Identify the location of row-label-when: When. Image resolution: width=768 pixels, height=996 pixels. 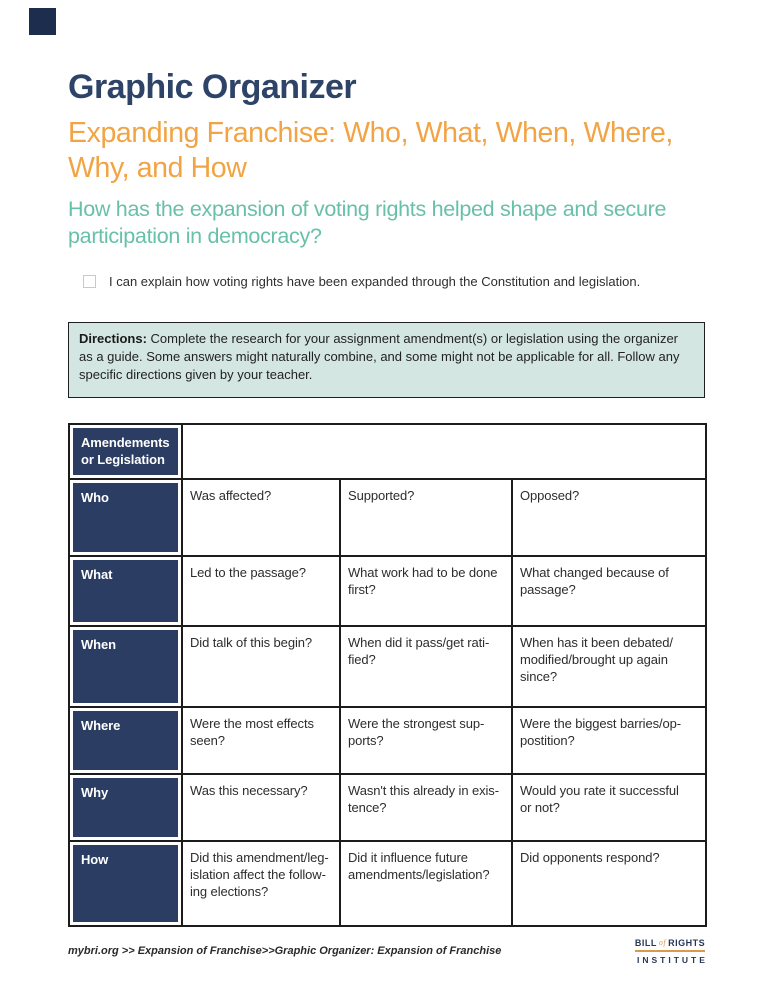
(125, 666).